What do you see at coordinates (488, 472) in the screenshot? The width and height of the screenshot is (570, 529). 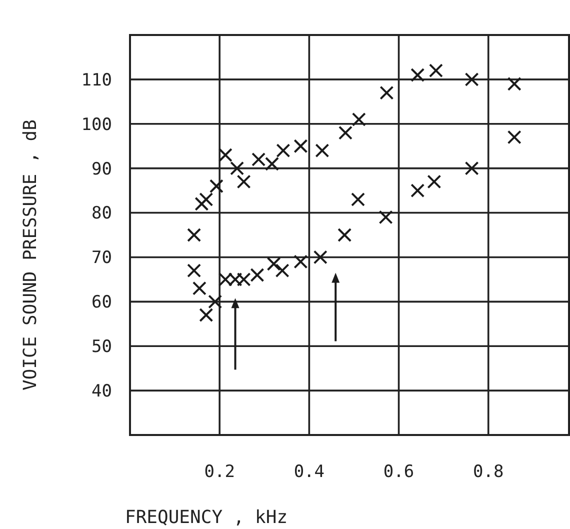 I see `x-tick-label: 0.8` at bounding box center [488, 472].